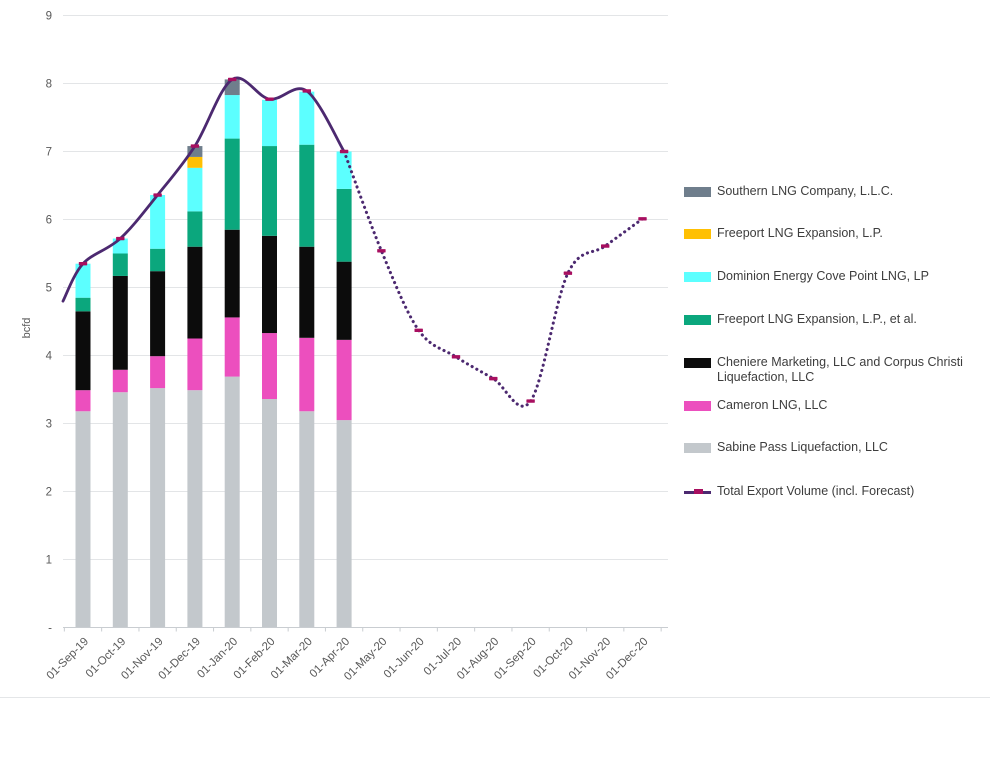 This screenshot has width=990, height=778. I want to click on legend-label: Sabine Pass Liquefaction, LLC, so click(802, 447).